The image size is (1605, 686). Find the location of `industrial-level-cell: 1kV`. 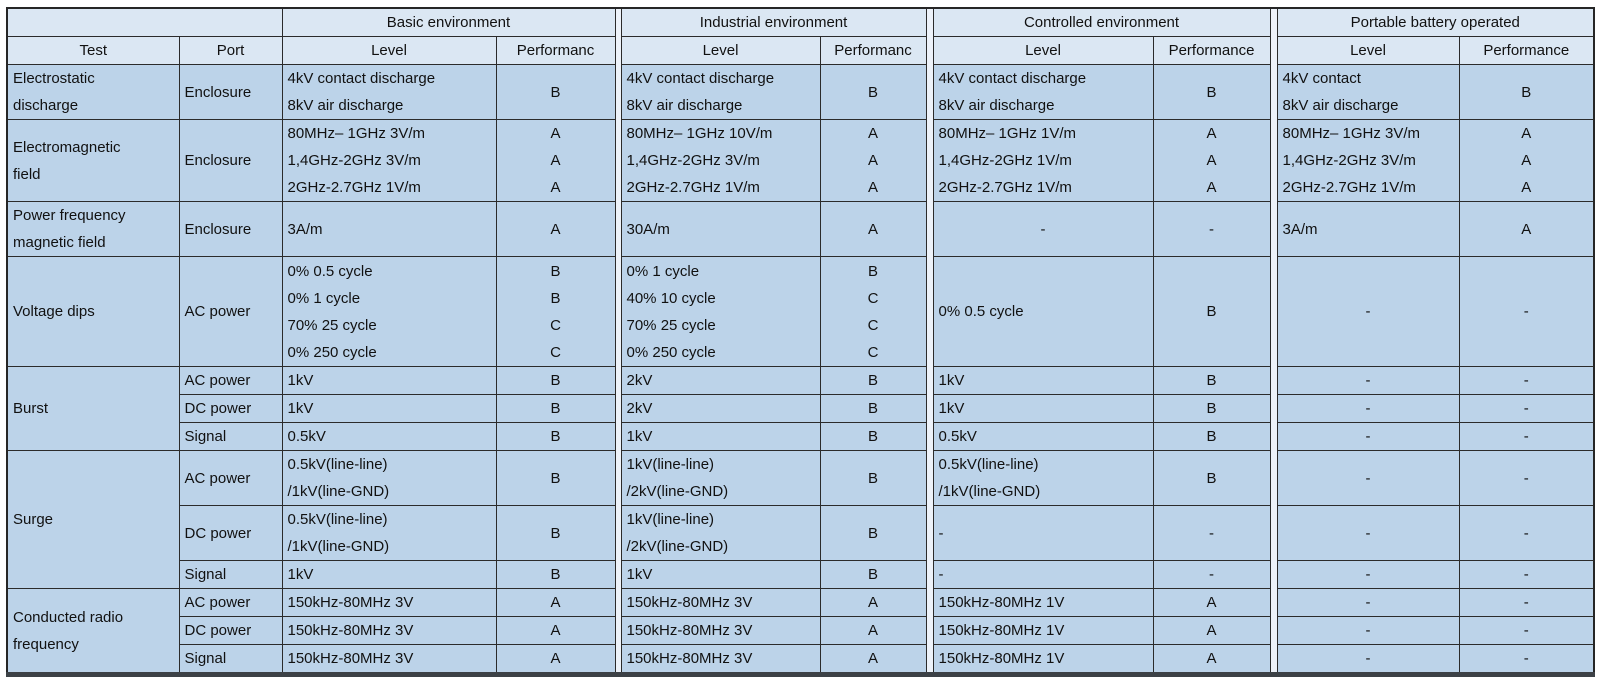

industrial-level-cell: 1kV is located at coordinates (720, 574).